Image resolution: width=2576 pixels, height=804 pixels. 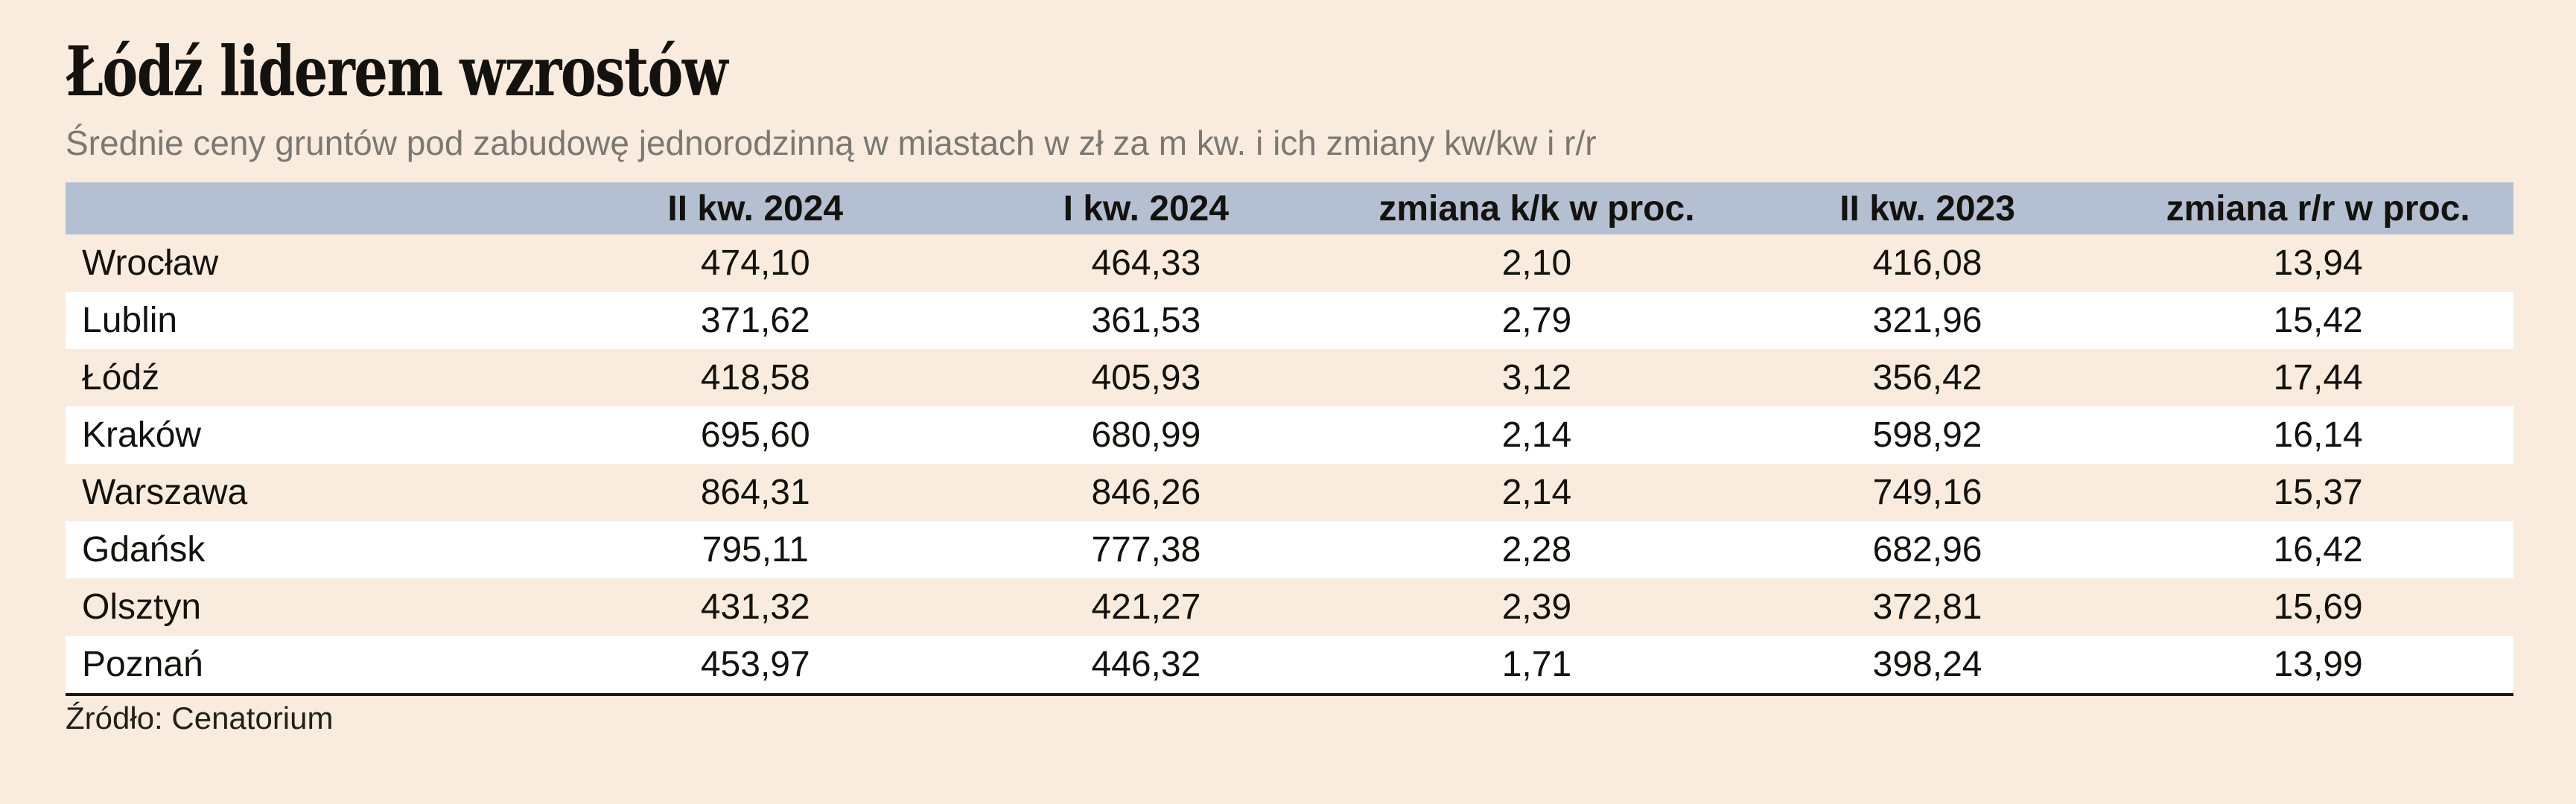 What do you see at coordinates (1536, 321) in the screenshot?
I see `value-cell-change-qq: 2,79` at bounding box center [1536, 321].